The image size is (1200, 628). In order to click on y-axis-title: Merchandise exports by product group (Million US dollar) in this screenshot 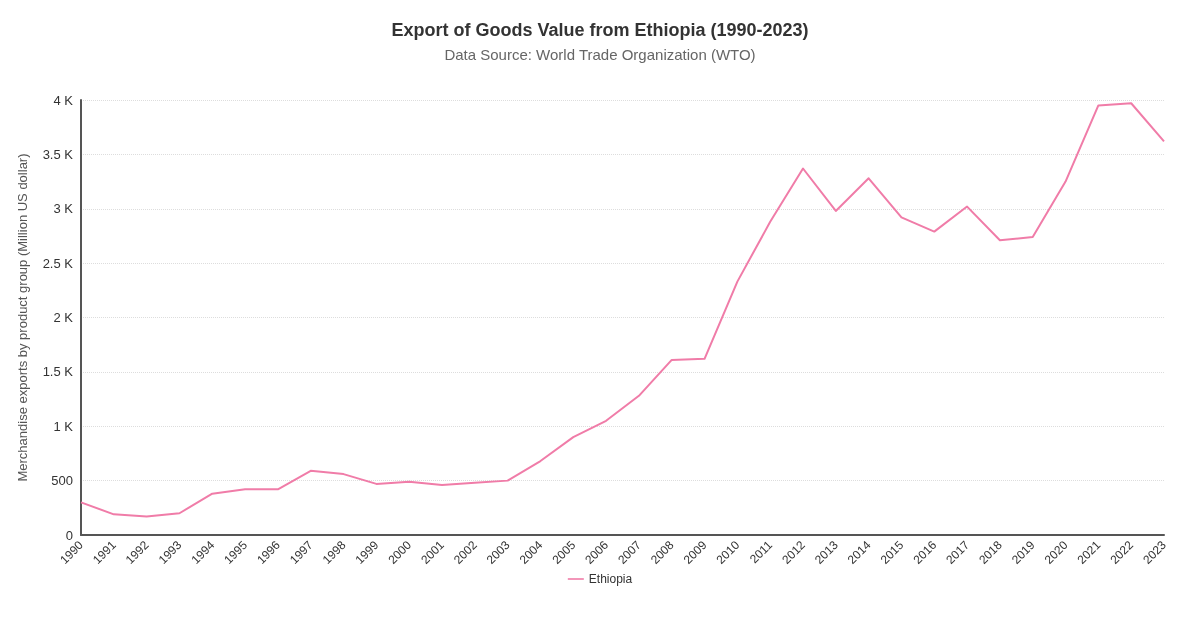, I will do `click(22, 317)`.